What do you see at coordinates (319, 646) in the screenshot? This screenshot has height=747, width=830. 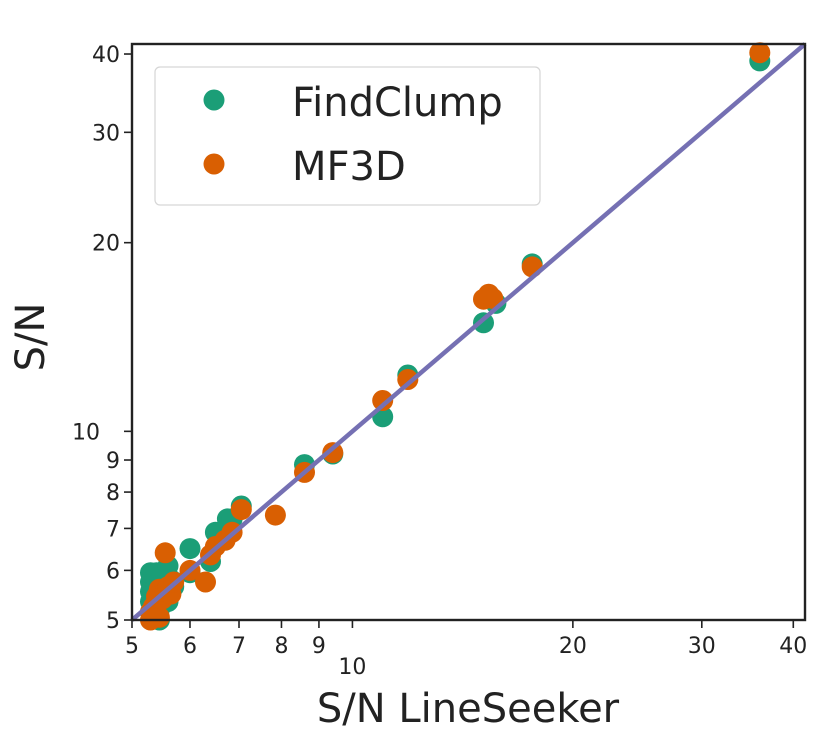 I see `x-tick-label: 9` at bounding box center [319, 646].